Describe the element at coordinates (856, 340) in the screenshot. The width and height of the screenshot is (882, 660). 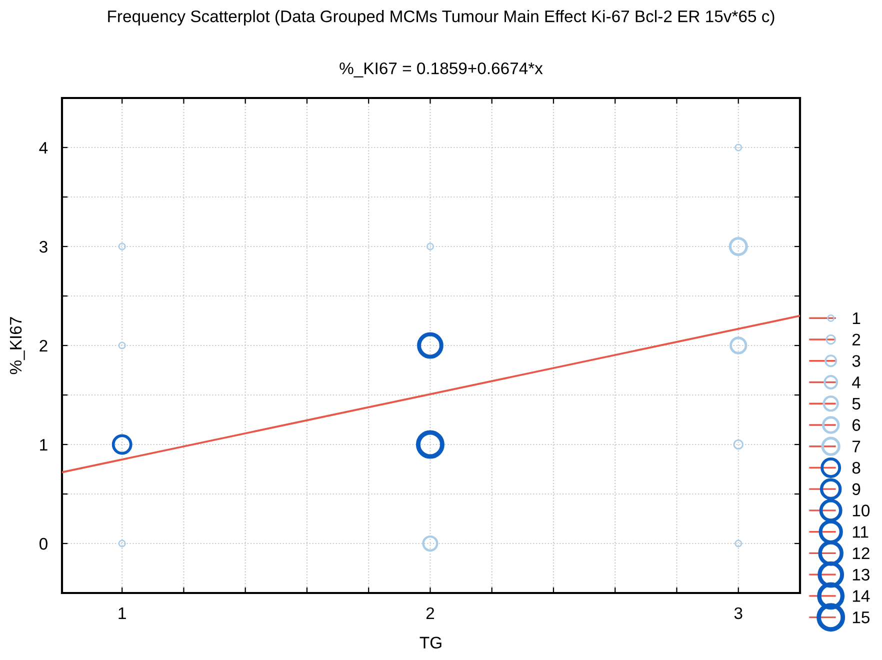
I see `legend-label: 2` at that location.